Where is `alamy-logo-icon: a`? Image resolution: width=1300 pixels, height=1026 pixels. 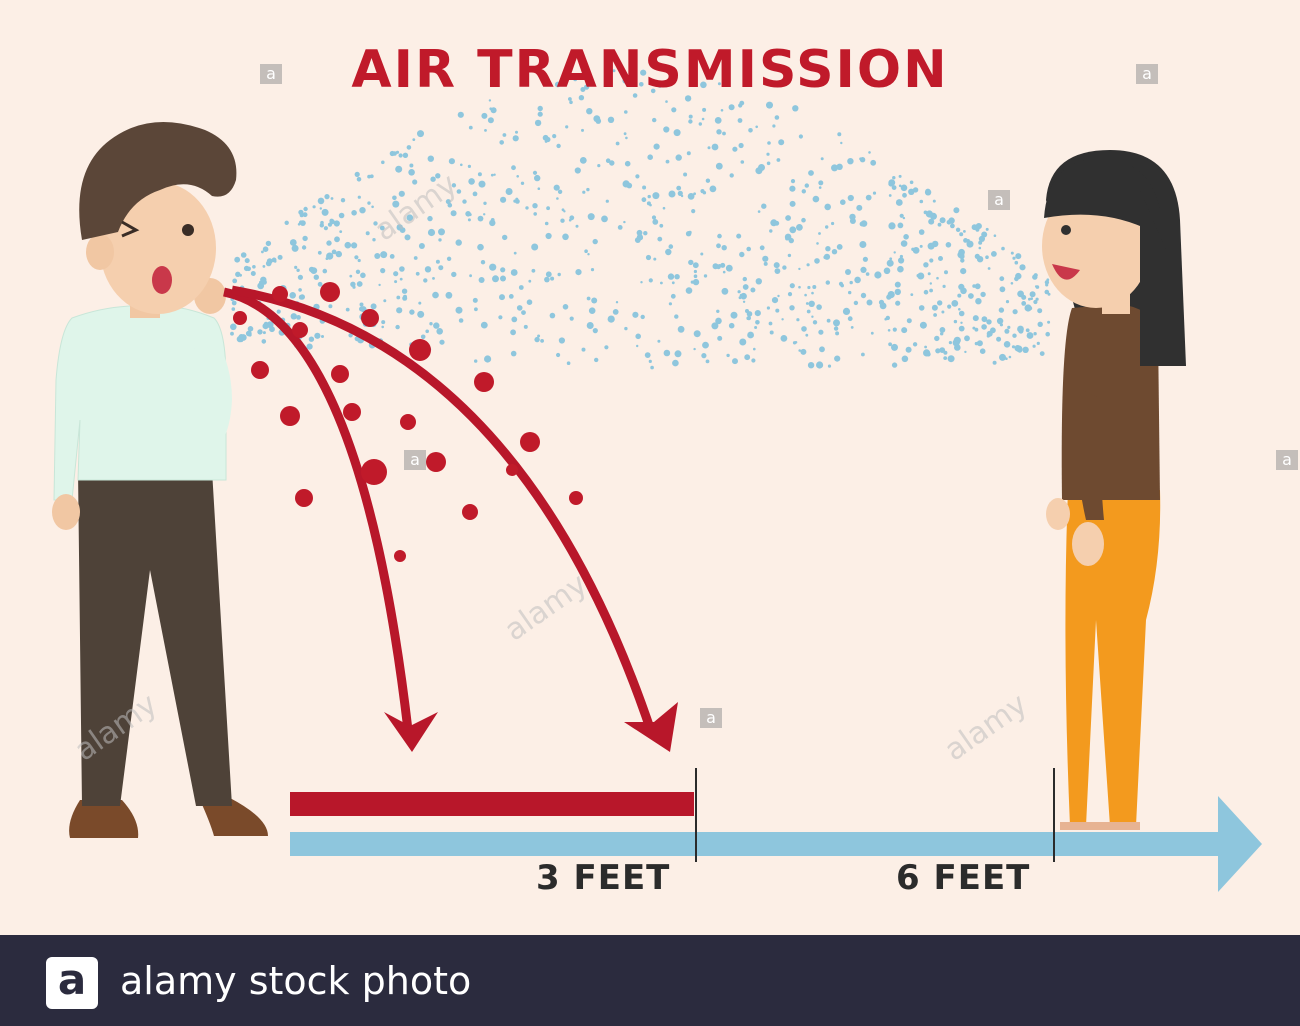
alamy-logo-icon: a is located at coordinates (72, 983).